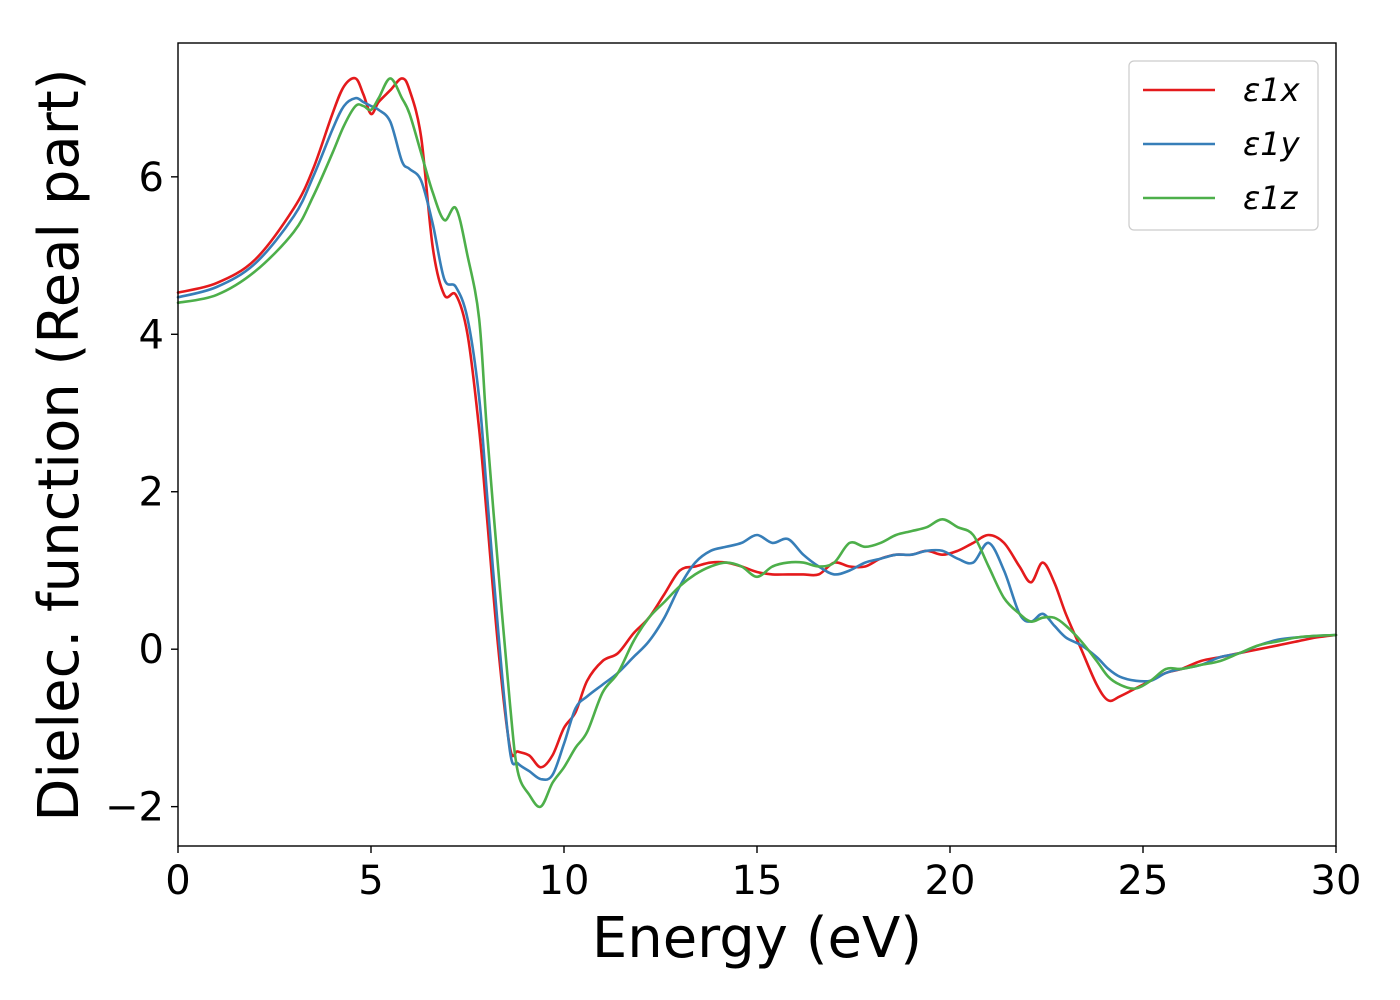 Image resolution: width=1400 pixels, height=1000 pixels. Describe the element at coordinates (1143, 881) in the screenshot. I see `x-tick-label: 25` at that location.